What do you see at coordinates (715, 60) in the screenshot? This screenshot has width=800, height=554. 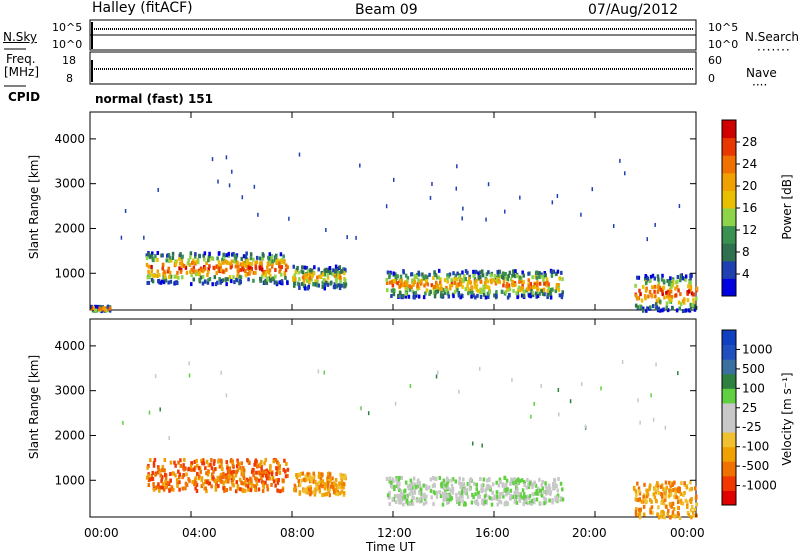 I see `nave-tick-top: 60` at bounding box center [715, 60].